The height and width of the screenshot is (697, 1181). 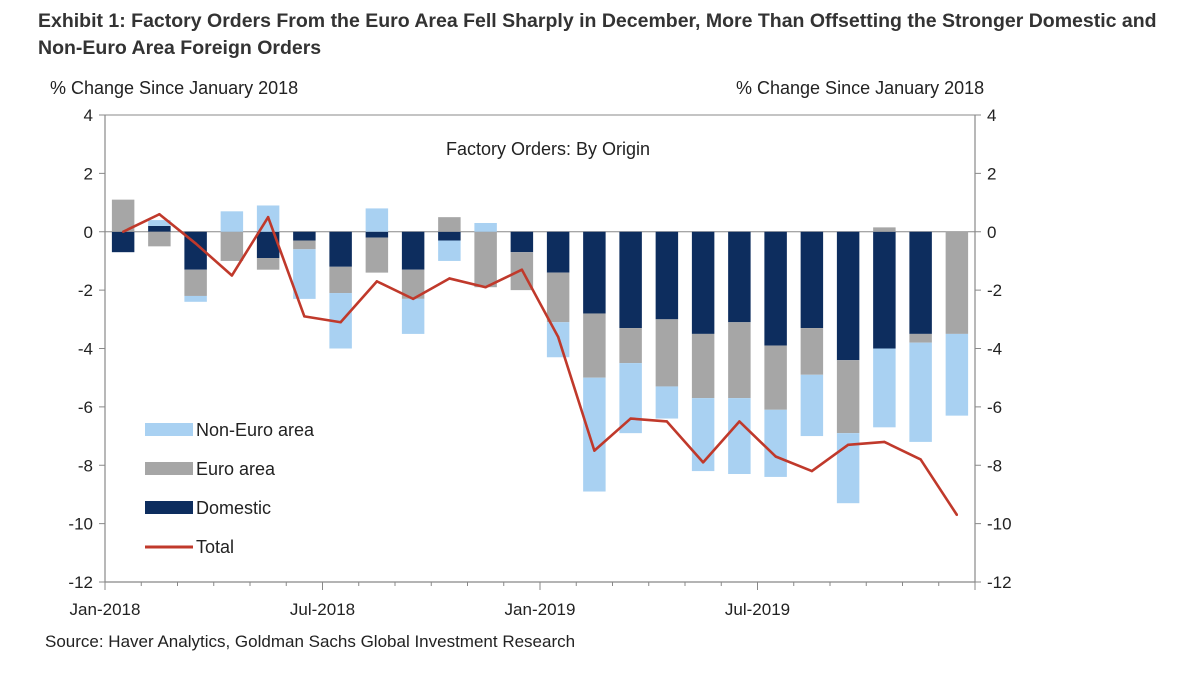 What do you see at coordinates (860, 88) in the screenshot?
I see `right-axis-label: % Change Since January 2018` at bounding box center [860, 88].